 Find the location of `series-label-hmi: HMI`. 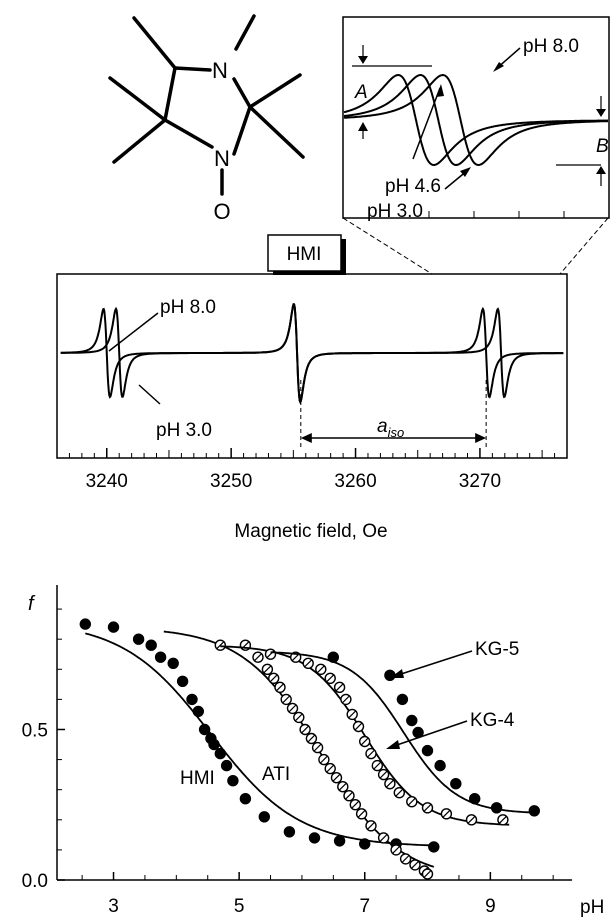

series-label-hmi: HMI is located at coordinates (197, 778).